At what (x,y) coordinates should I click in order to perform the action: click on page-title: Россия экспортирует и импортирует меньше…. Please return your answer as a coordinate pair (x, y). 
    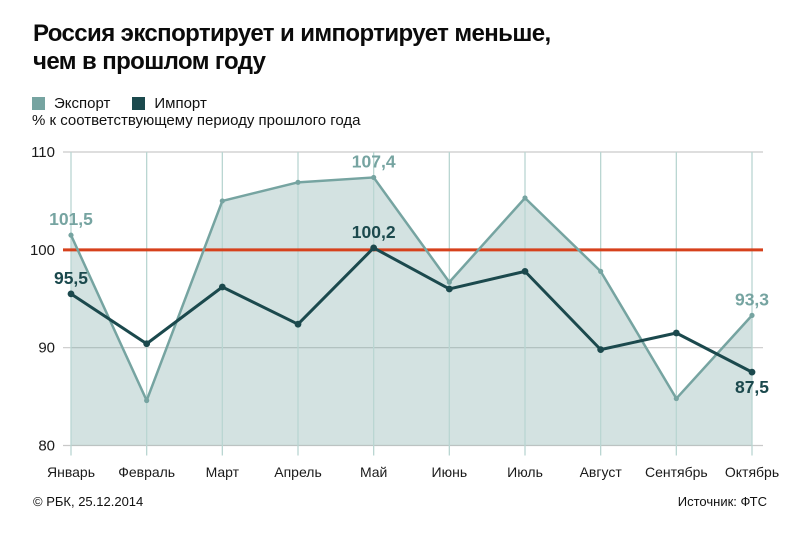
    Looking at the image, I should click on (292, 48).